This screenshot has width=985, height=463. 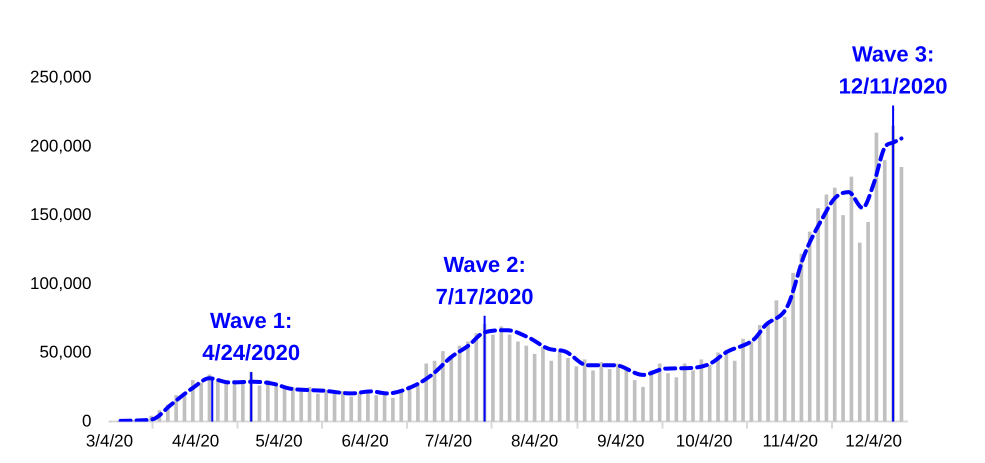 What do you see at coordinates (893, 69) in the screenshot?
I see `annotation: Wave 3: 12/11/2020` at bounding box center [893, 69].